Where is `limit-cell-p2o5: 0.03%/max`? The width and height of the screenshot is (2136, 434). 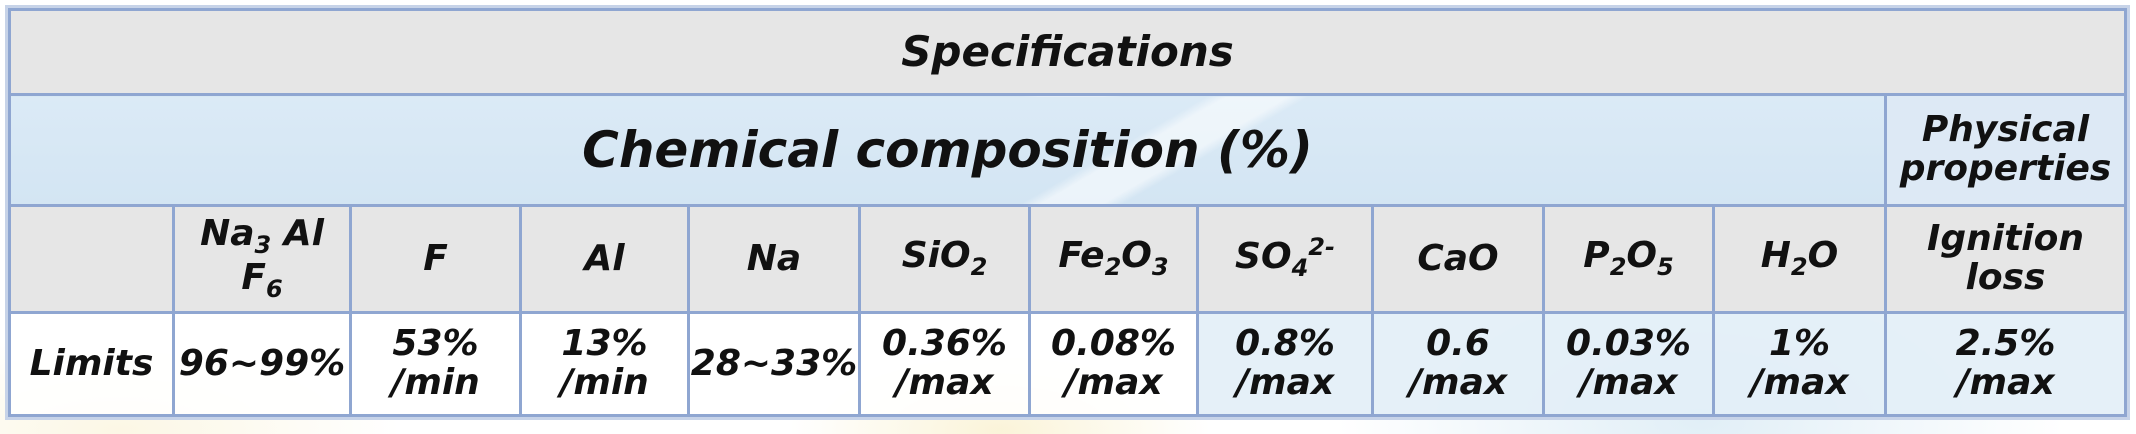 limit-cell-p2o5: 0.03%/max is located at coordinates (1628, 364).